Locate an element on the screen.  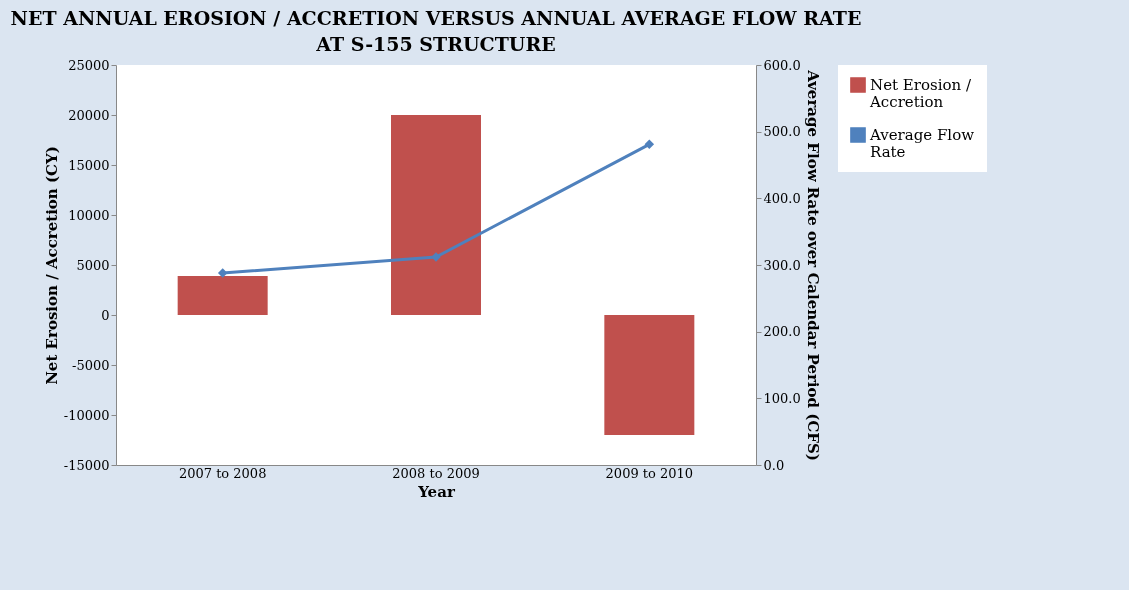
y2-tick-label: 300.0 is located at coordinates (782, 265).